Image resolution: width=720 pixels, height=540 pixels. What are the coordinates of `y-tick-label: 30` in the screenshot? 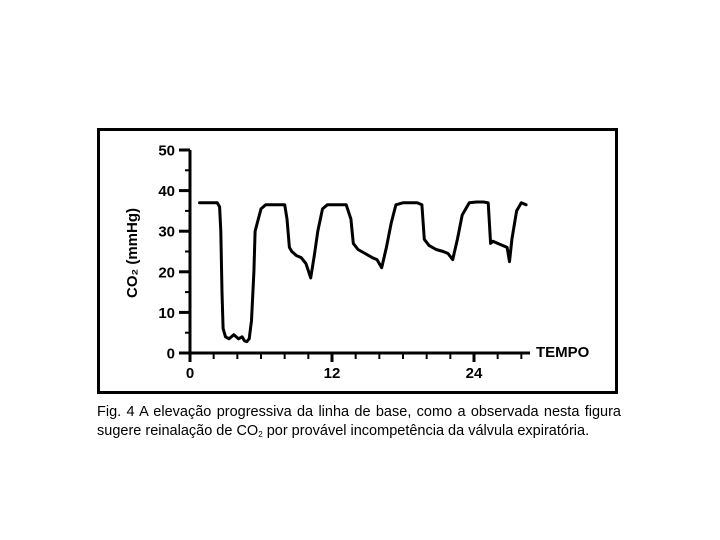 It's located at (166, 232).